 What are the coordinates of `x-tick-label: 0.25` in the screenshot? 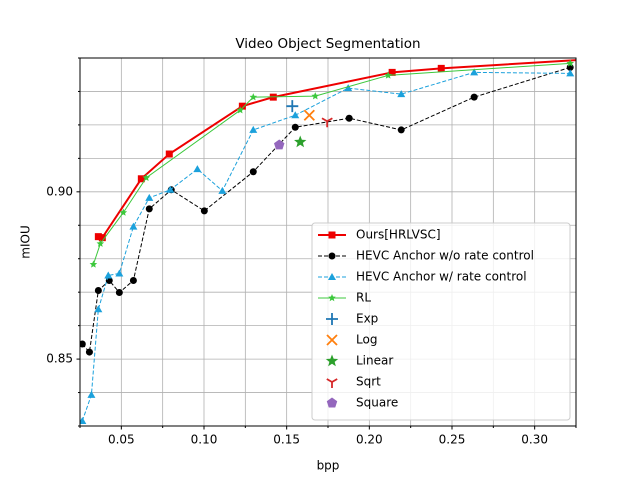 It's located at (452, 440).